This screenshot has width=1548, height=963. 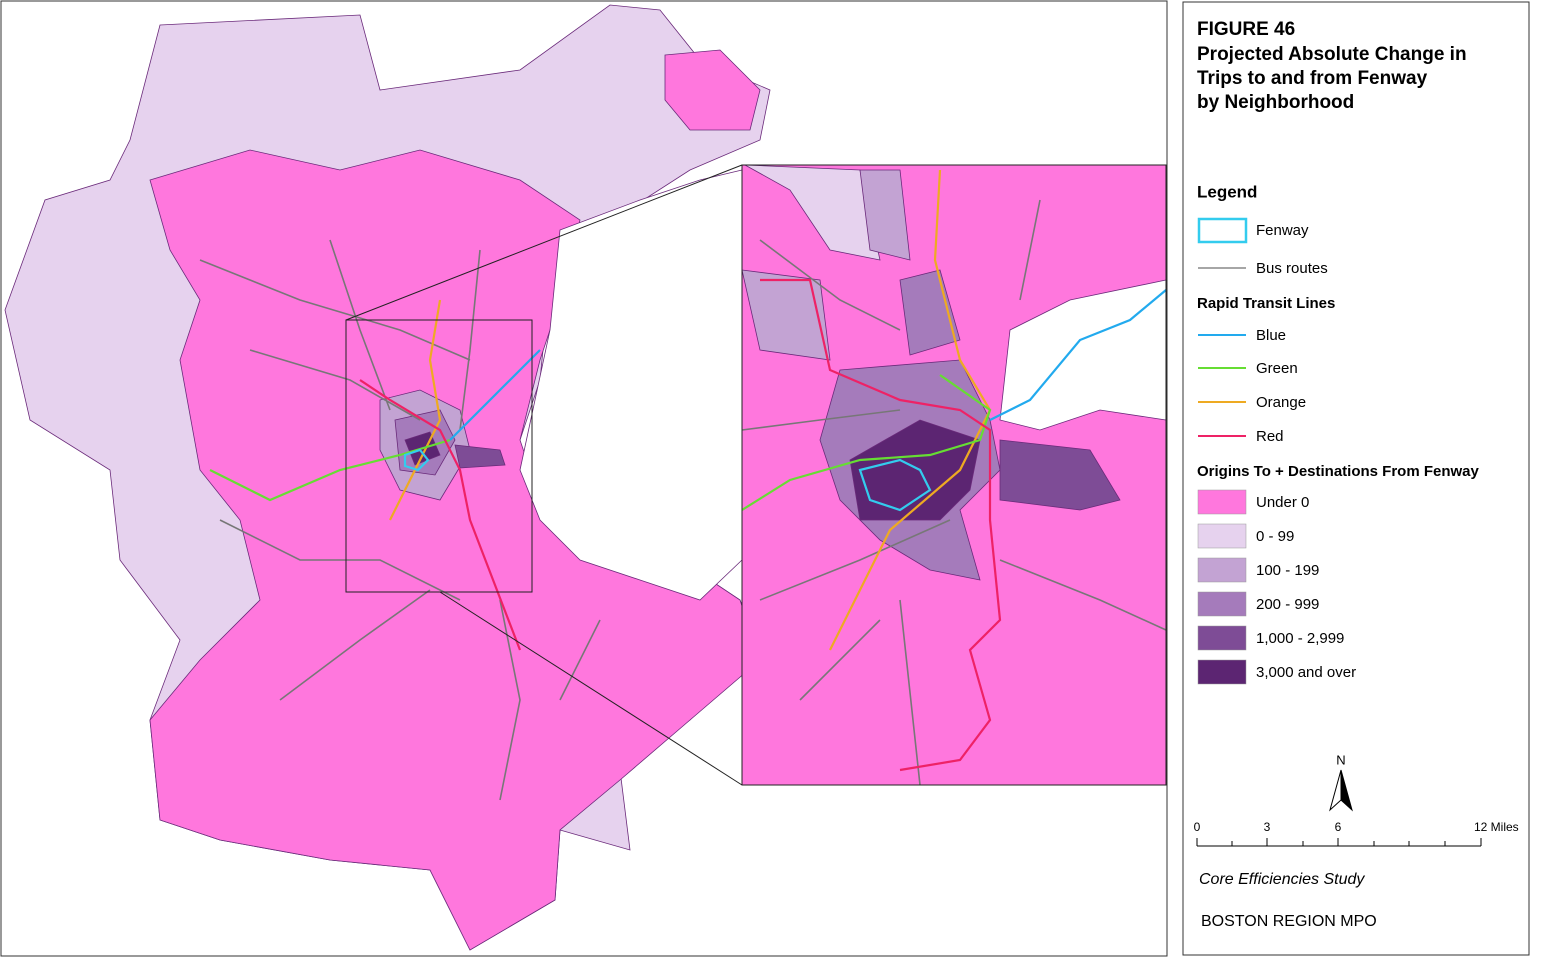 I want to click on figure-title: by Neighborhood, so click(x=1275, y=102).